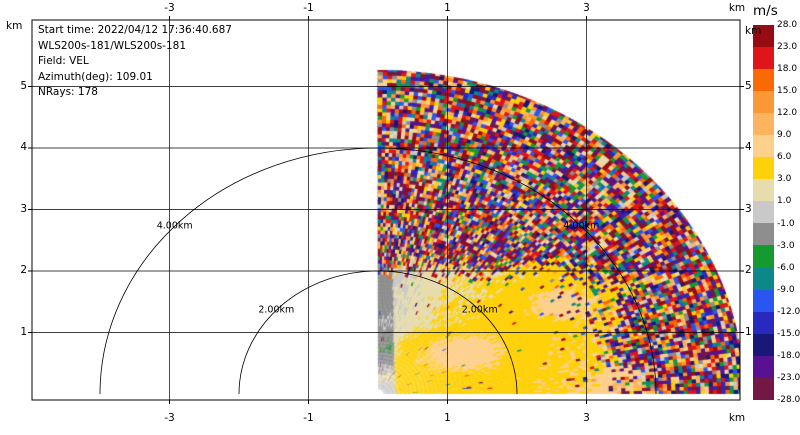  I want to click on y-axis-unit-left: km, so click(14, 26).